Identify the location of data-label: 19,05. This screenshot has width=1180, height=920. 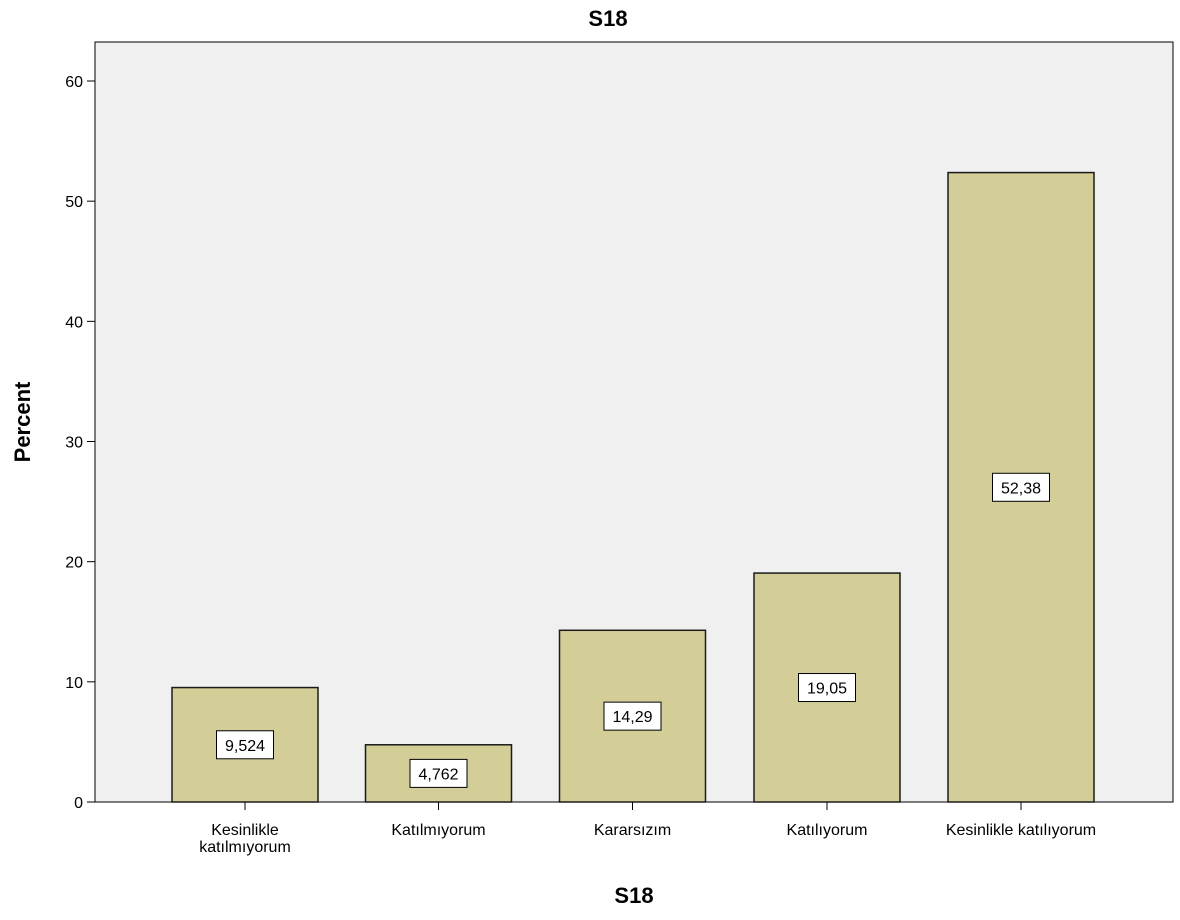
(827, 689).